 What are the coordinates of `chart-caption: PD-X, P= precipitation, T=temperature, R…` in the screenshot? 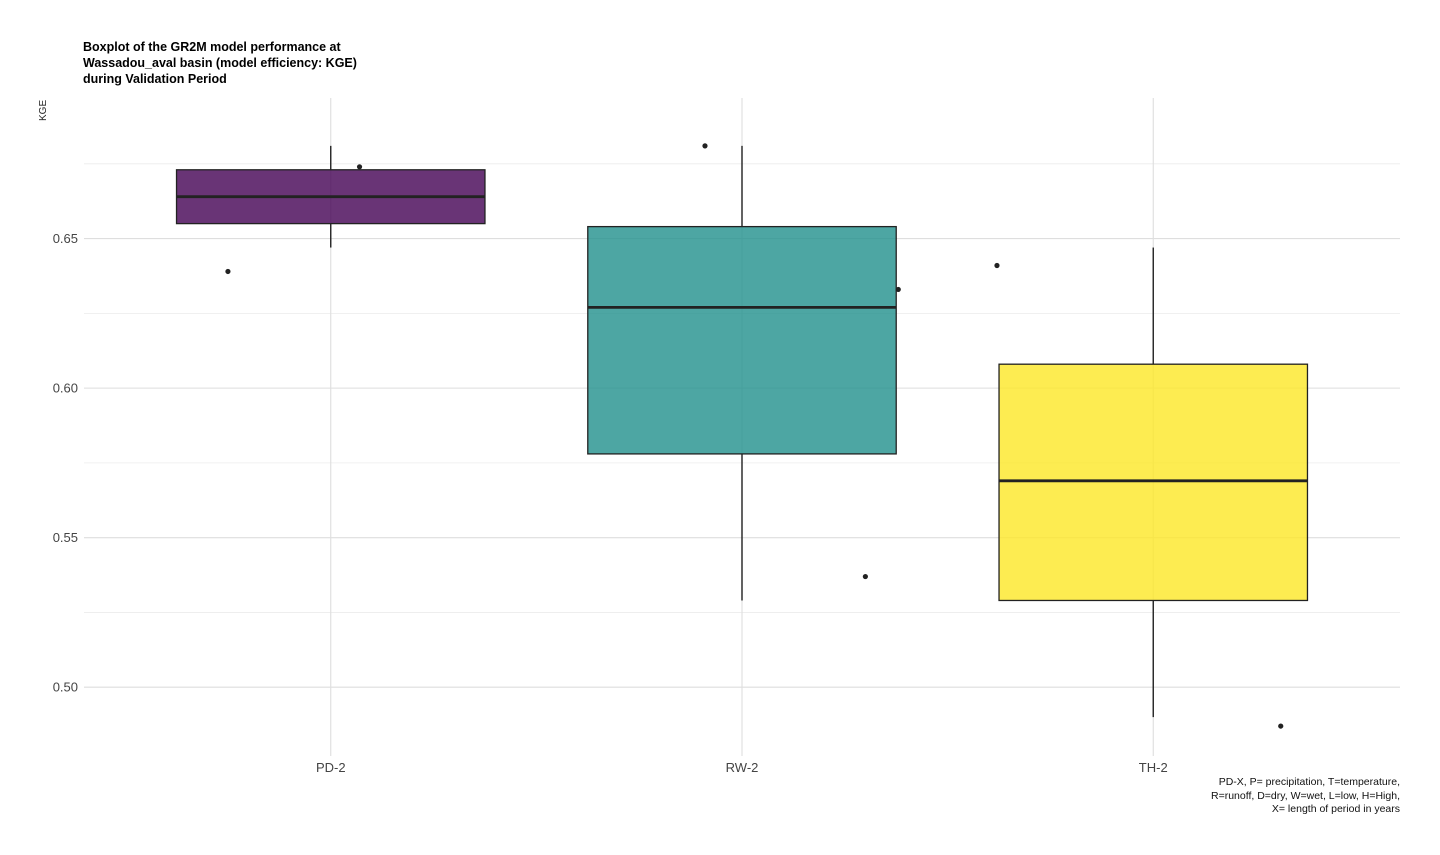 It's located at (1305, 795).